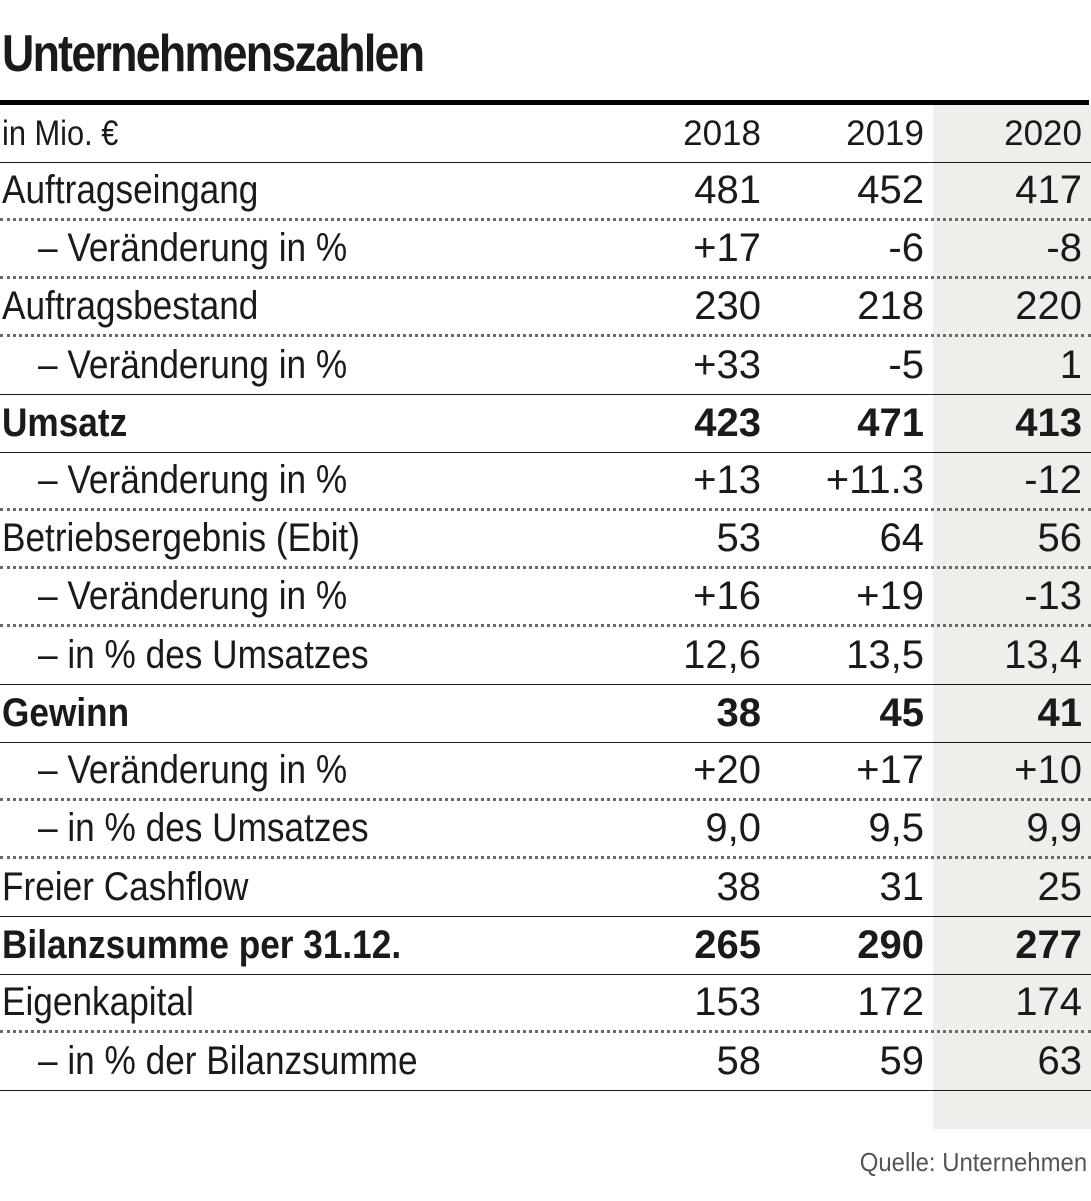 The image size is (1091, 1201). What do you see at coordinates (890, 423) in the screenshot?
I see `cell-value-2019: 471` at bounding box center [890, 423].